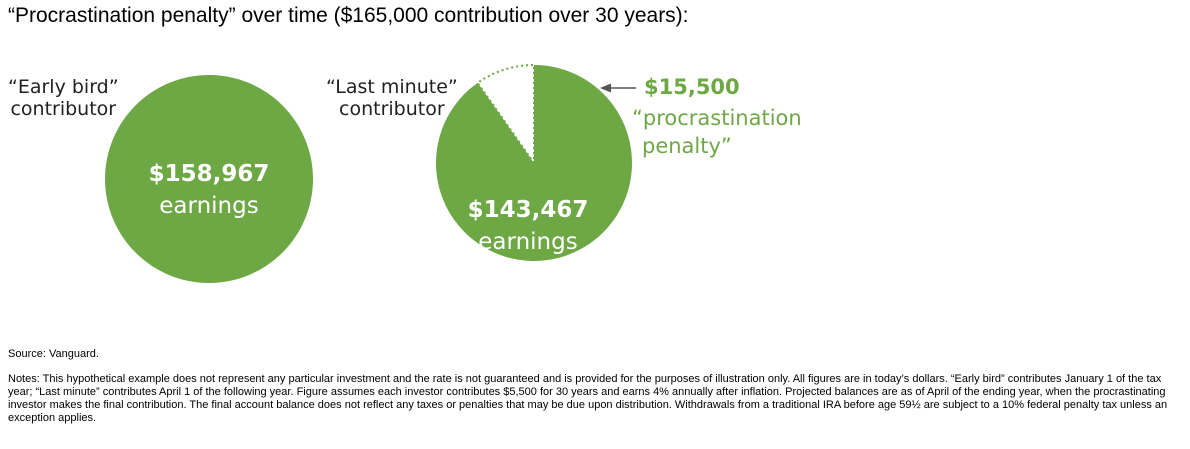 This screenshot has width=1190, height=449. I want to click on pie-2-slice-earnings-value-label: $143,467, so click(528, 210).